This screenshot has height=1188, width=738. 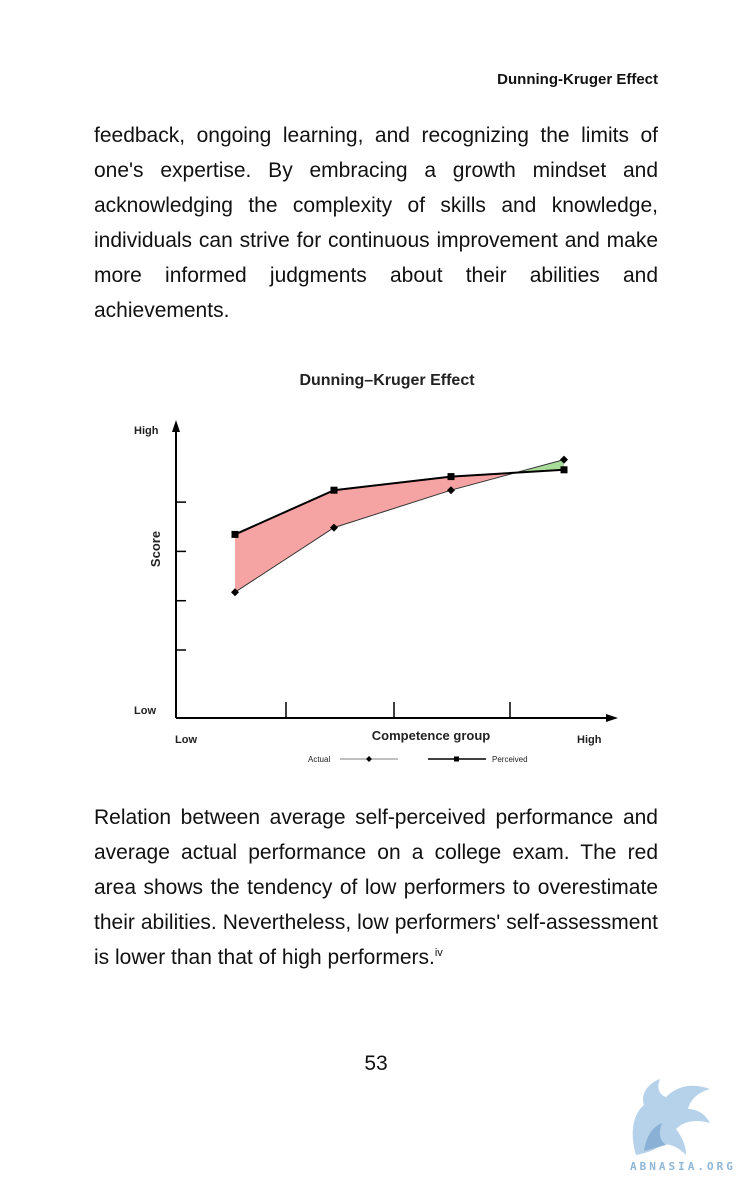 What do you see at coordinates (510, 759) in the screenshot?
I see `legend-label-perceived: Perceived` at bounding box center [510, 759].